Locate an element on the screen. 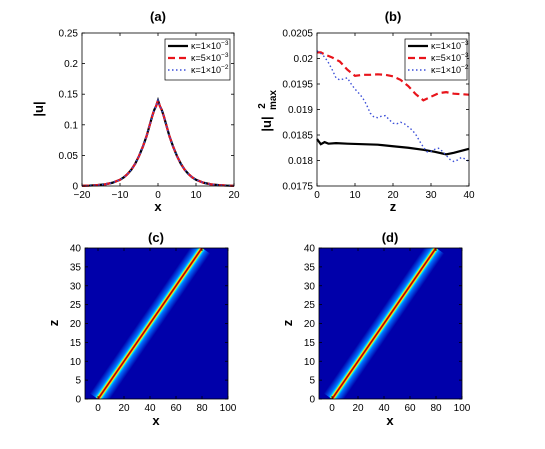 The height and width of the screenshot is (449, 545). panel-c-ytick-label: 35 is located at coordinates (76, 267).